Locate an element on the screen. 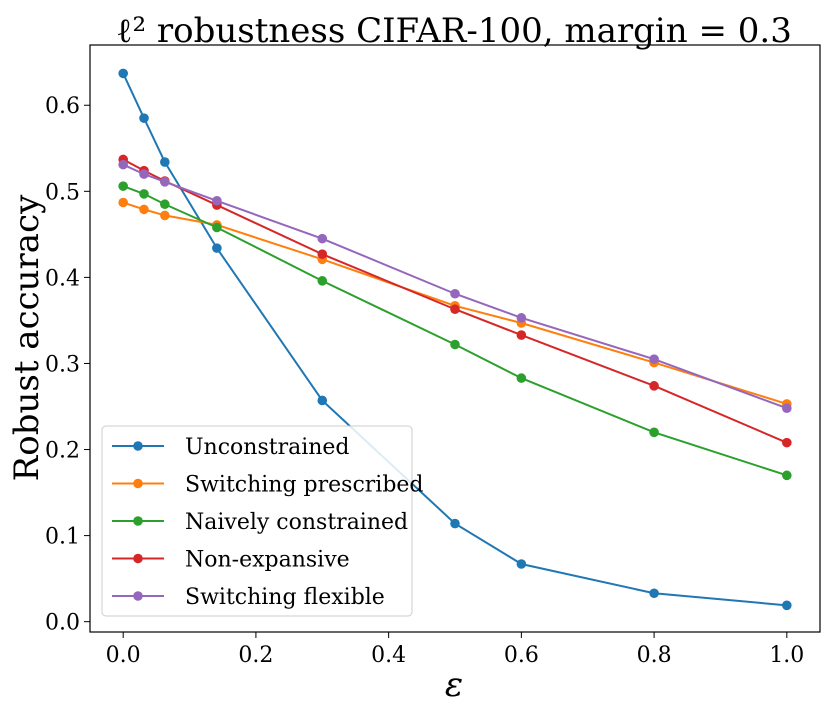 The height and width of the screenshot is (712, 830). y-tick-label: 0.2 is located at coordinates (62, 451).